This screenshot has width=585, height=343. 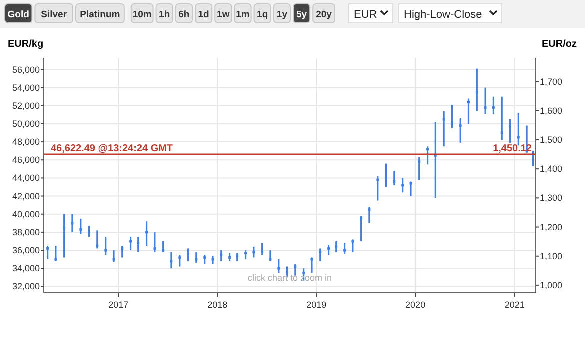 What do you see at coordinates (26, 269) in the screenshot?
I see `y-tick-label: 34,000` at bounding box center [26, 269].